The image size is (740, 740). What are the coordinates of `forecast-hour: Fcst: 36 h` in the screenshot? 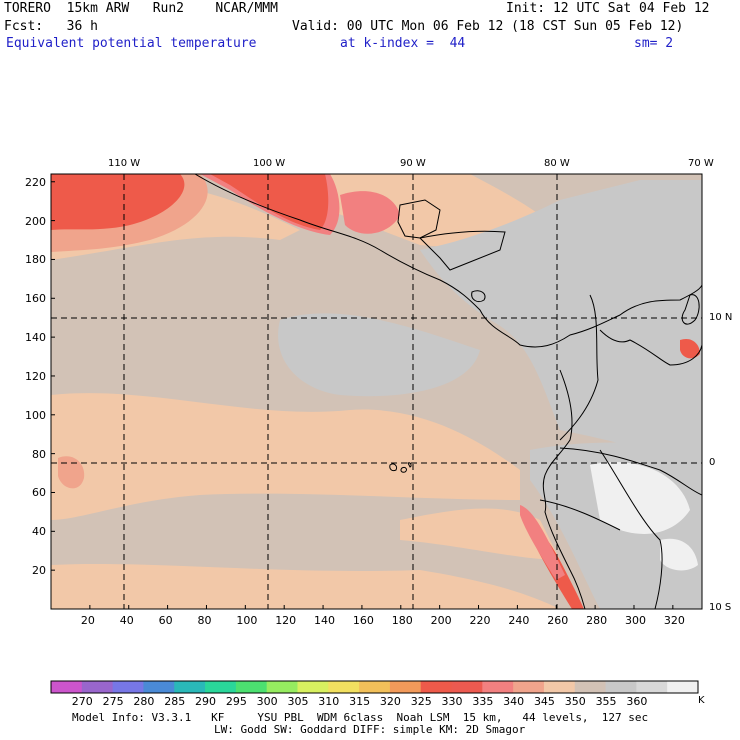 It's located at (51, 26).